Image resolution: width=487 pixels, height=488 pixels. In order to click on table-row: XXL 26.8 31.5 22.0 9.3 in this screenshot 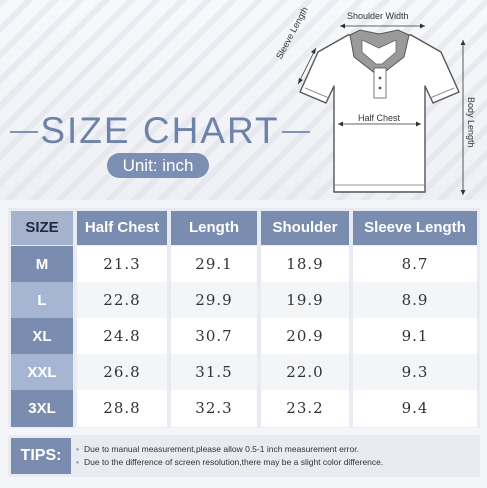, I will do `click(244, 372)`.